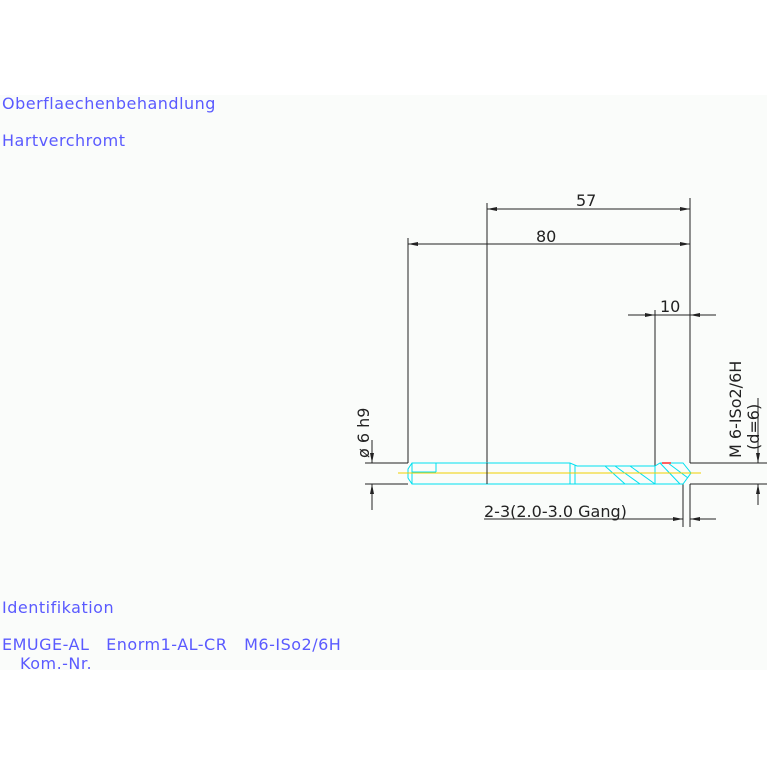 The height and width of the screenshot is (767, 767). What do you see at coordinates (172, 644) in the screenshot?
I see `identification-value: EMUGE-AL Enorm1-AL-CR M6-ISo2/6H` at bounding box center [172, 644].